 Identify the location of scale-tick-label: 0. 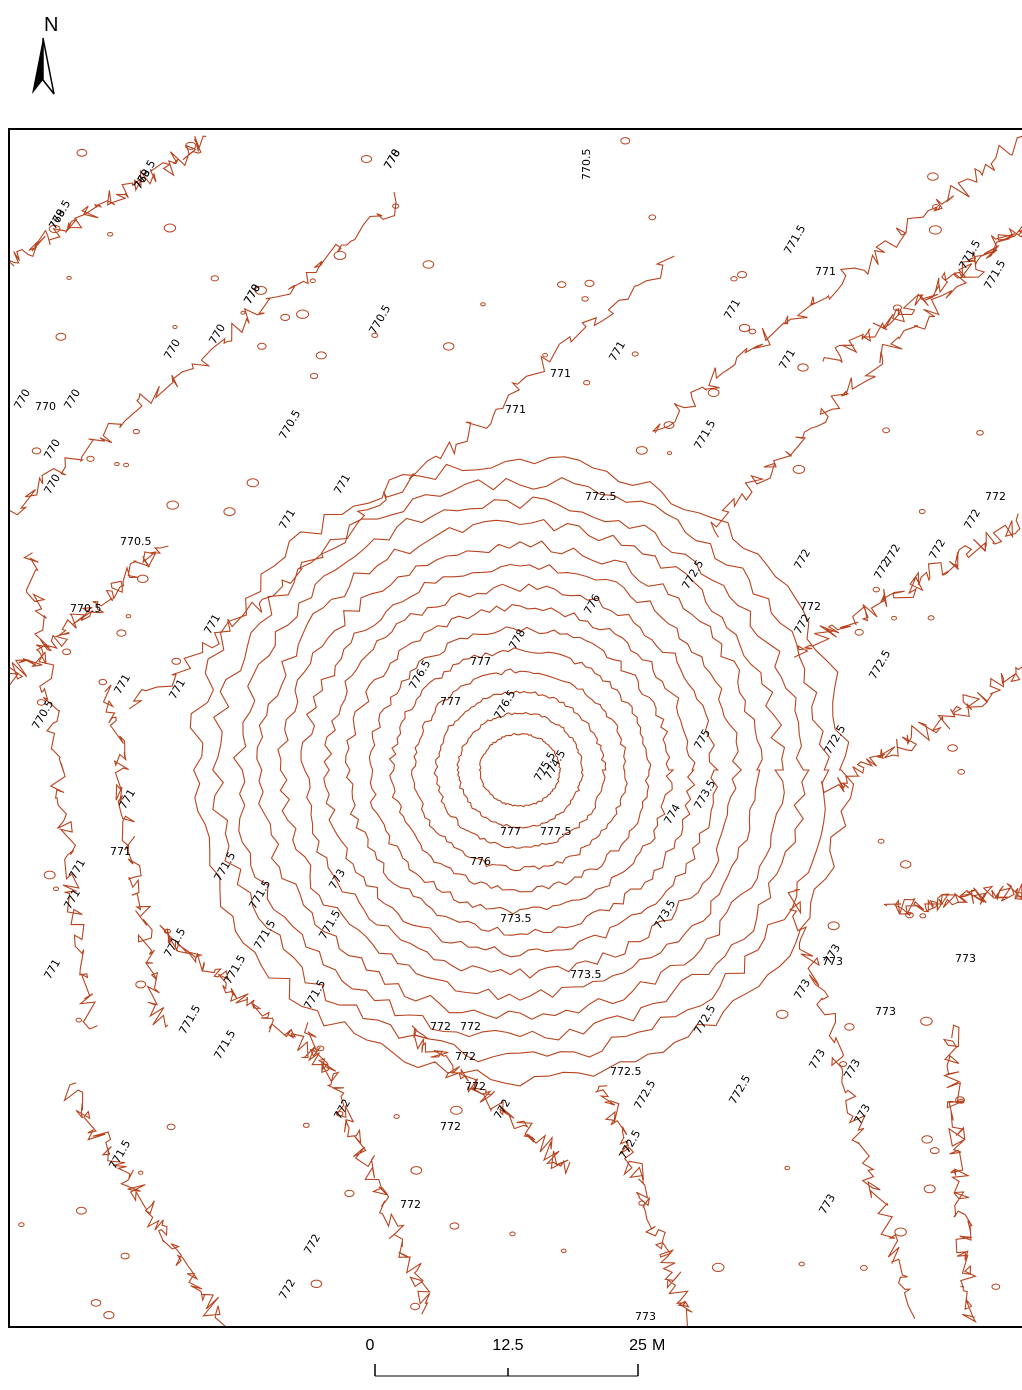
(370, 1345).